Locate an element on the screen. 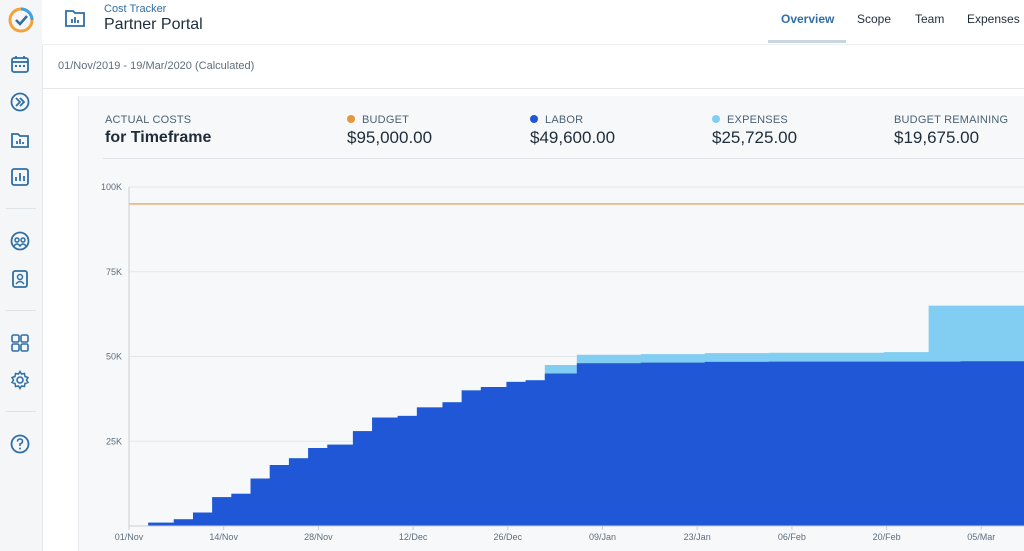 The image size is (1024, 551). x-tick-label: 23/Jan is located at coordinates (697, 537).